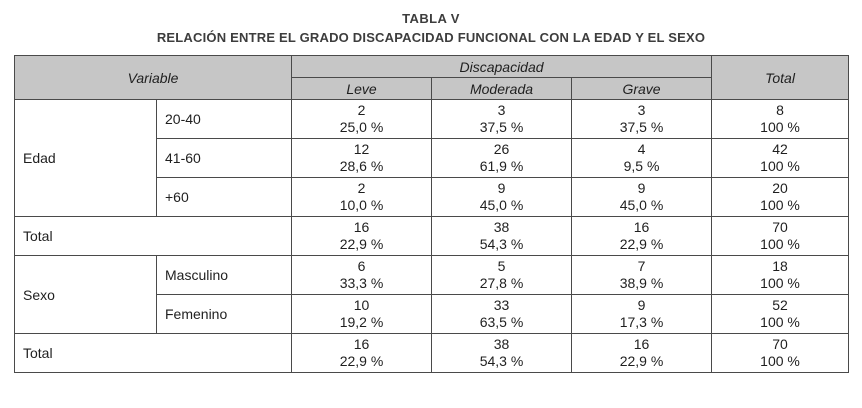 The height and width of the screenshot is (408, 862). I want to click on cell-count: 5, so click(501, 266).